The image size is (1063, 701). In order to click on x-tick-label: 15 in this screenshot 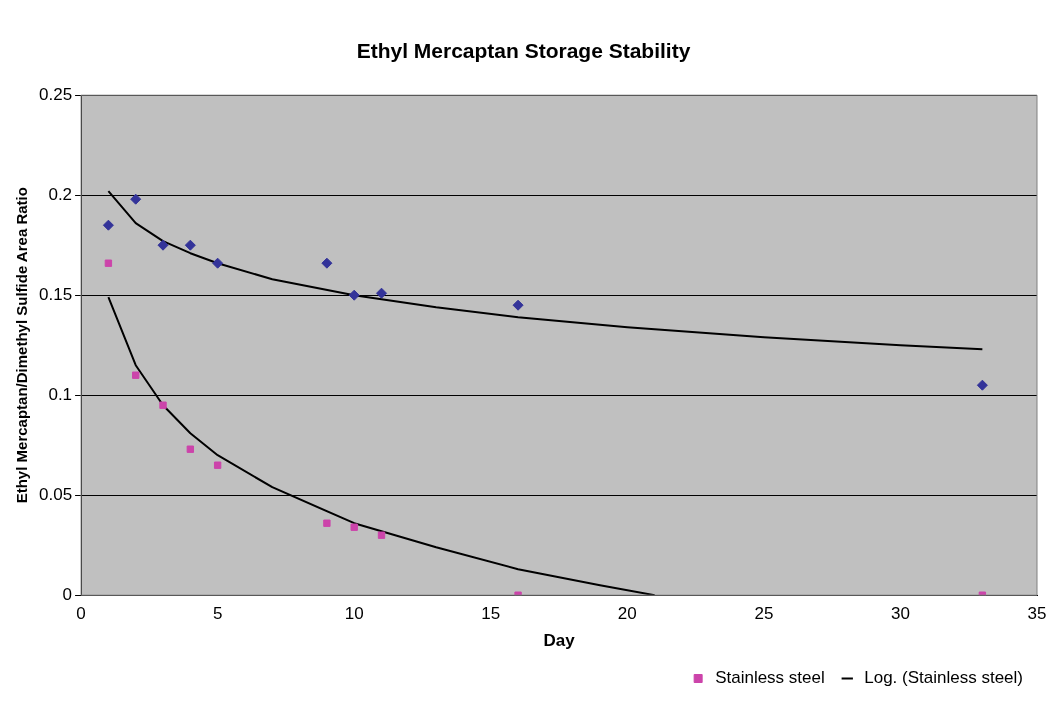, I will do `click(491, 614)`.